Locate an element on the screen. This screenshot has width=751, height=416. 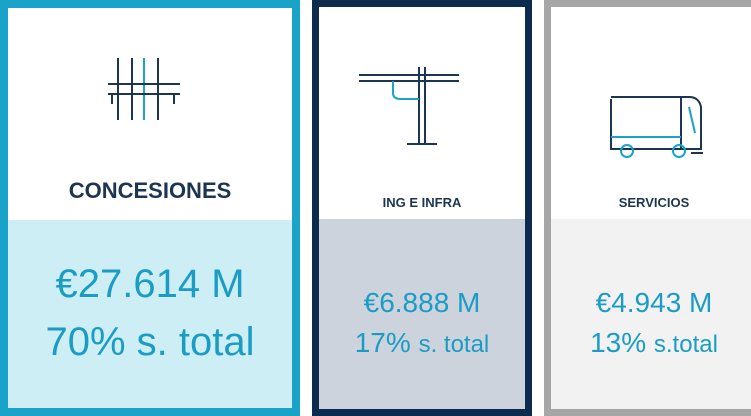
share: 17% s. total is located at coordinates (422, 343).